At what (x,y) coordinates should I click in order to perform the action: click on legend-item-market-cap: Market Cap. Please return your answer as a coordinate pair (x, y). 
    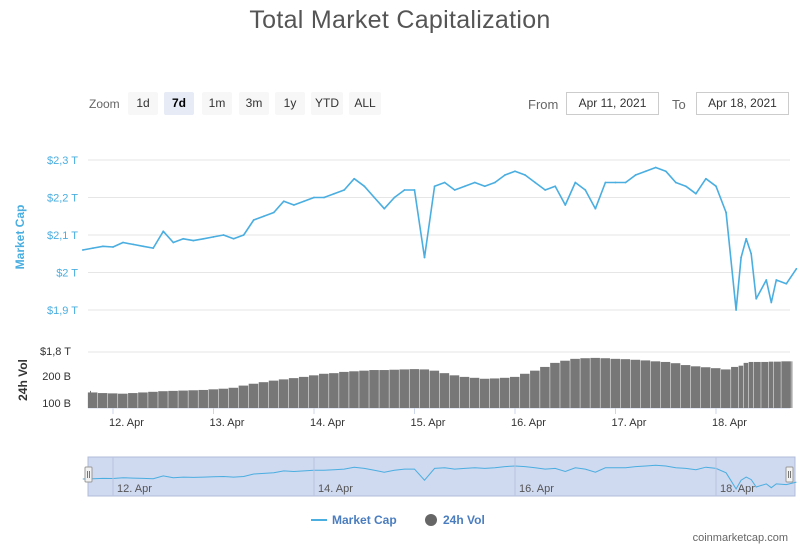
    Looking at the image, I should click on (354, 520).